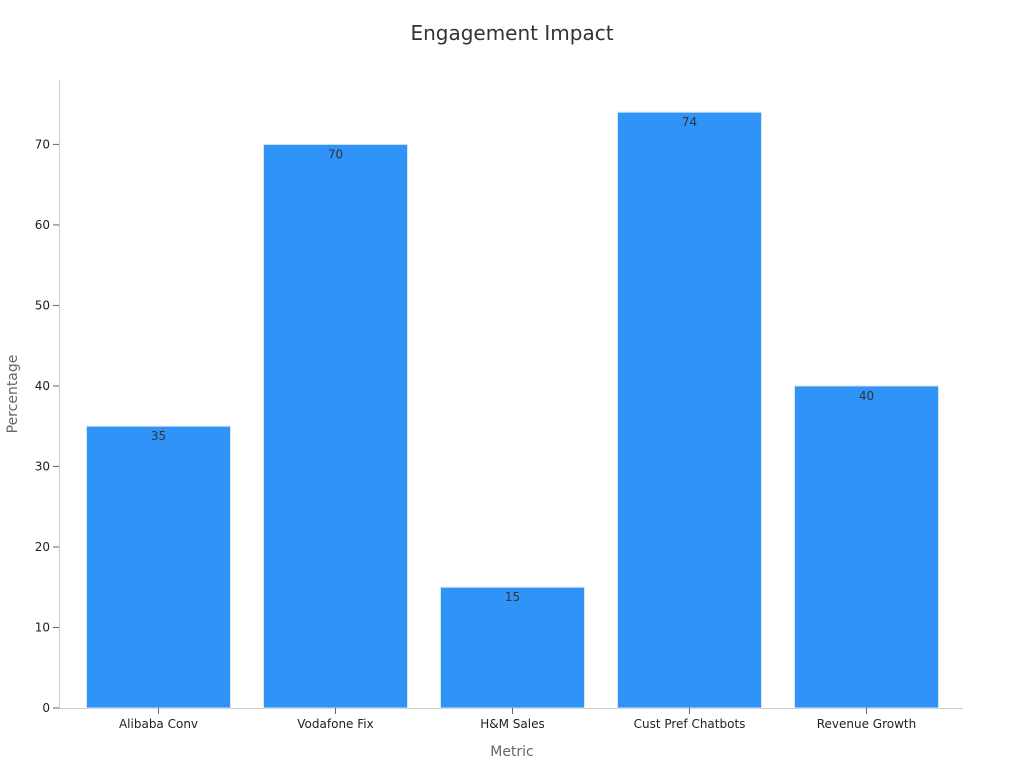  What do you see at coordinates (46, 708) in the screenshot?
I see `y-tick-label: 0` at bounding box center [46, 708].